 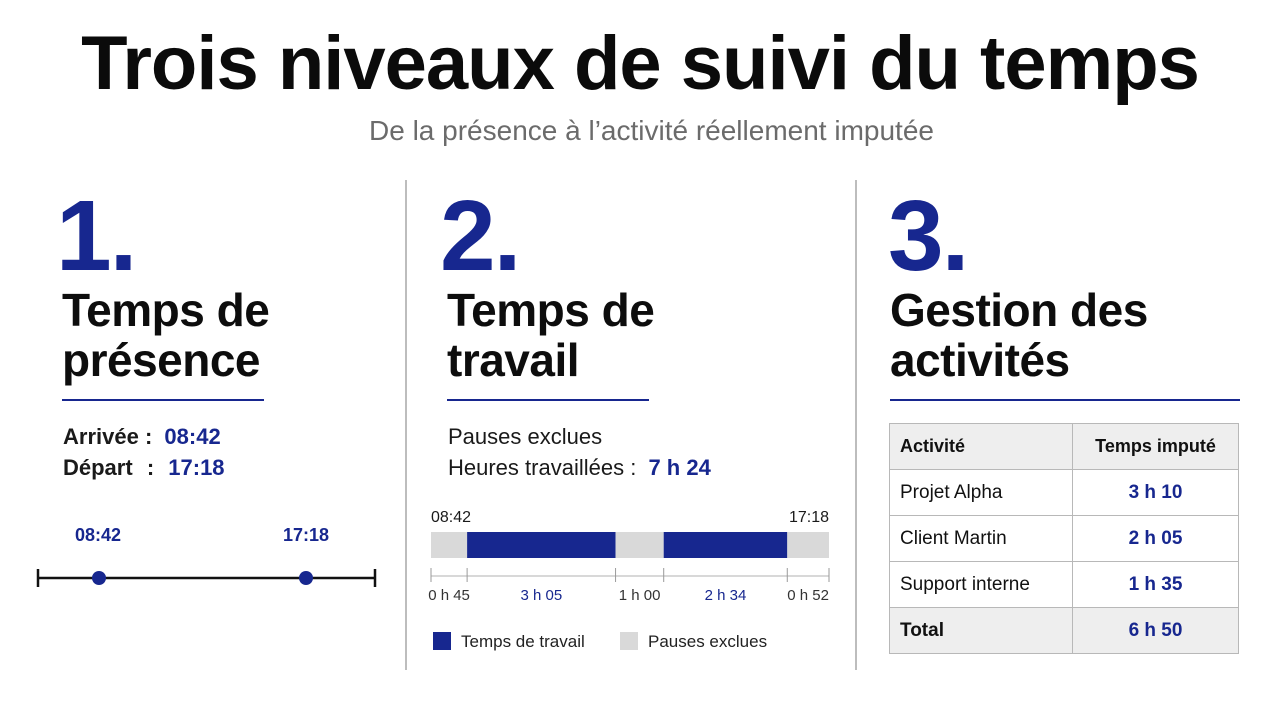 I want to click on segment-duration-label: 3 h 05, so click(x=541, y=595).